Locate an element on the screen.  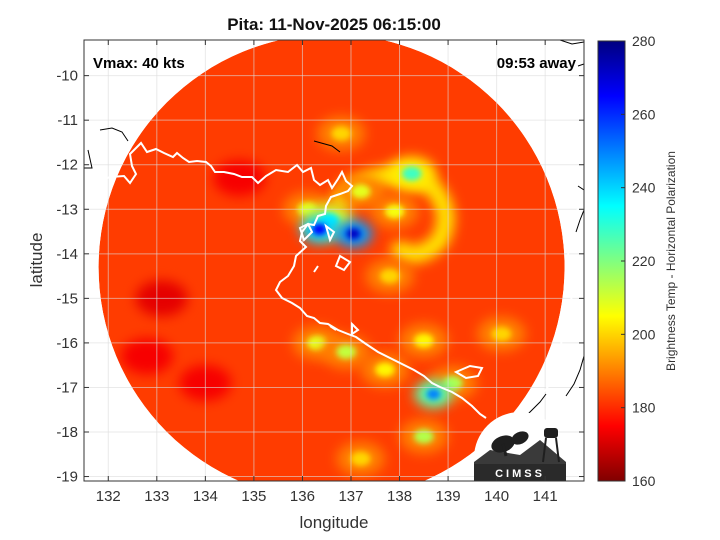
logo-text: CIMSS is located at coordinates (520, 474).